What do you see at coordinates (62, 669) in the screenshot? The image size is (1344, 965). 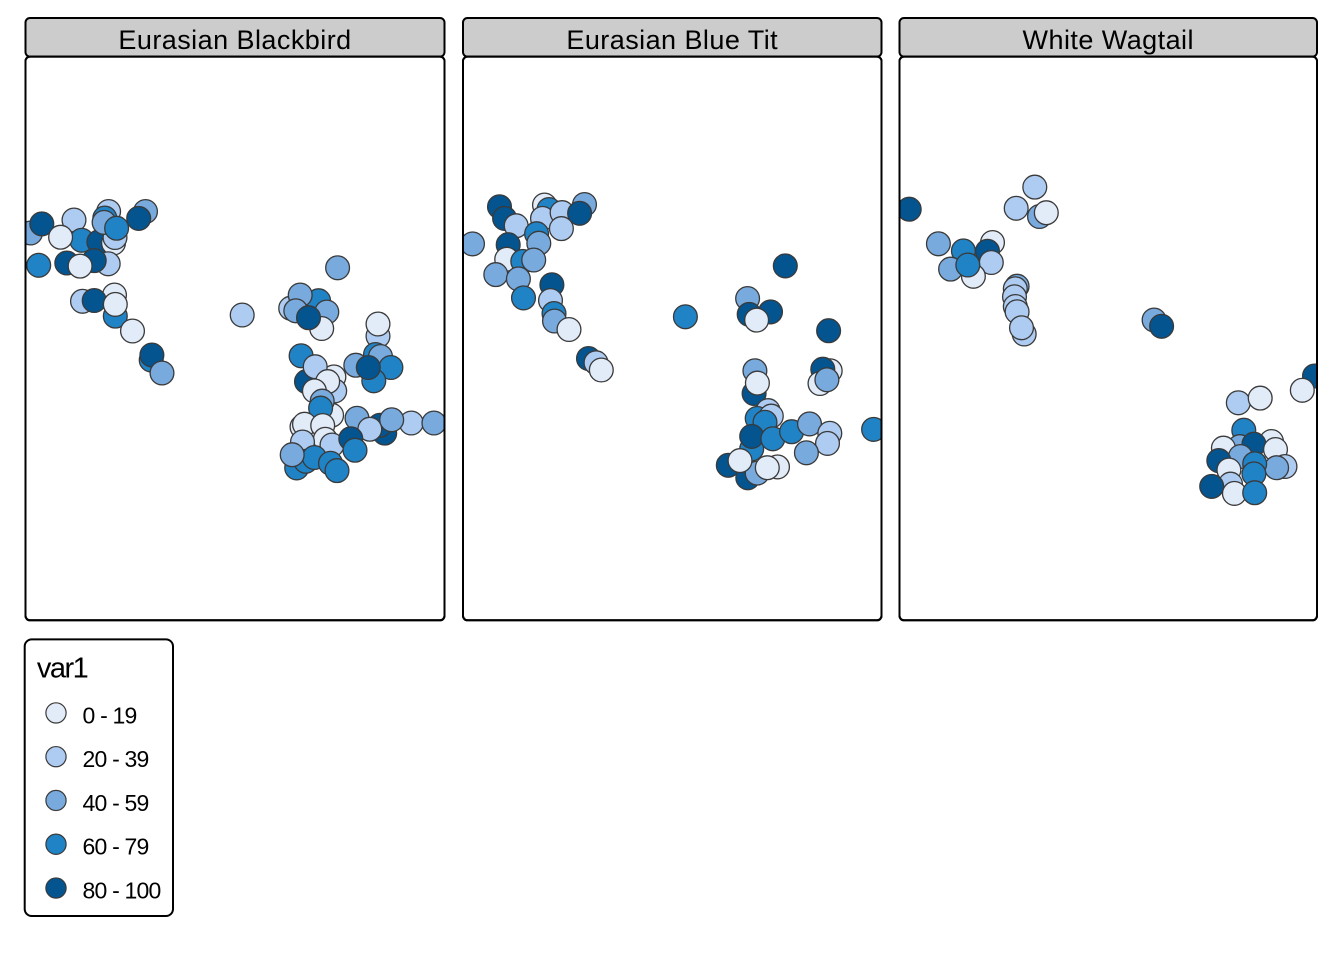 I see `svg-text: var1` at bounding box center [62, 669].